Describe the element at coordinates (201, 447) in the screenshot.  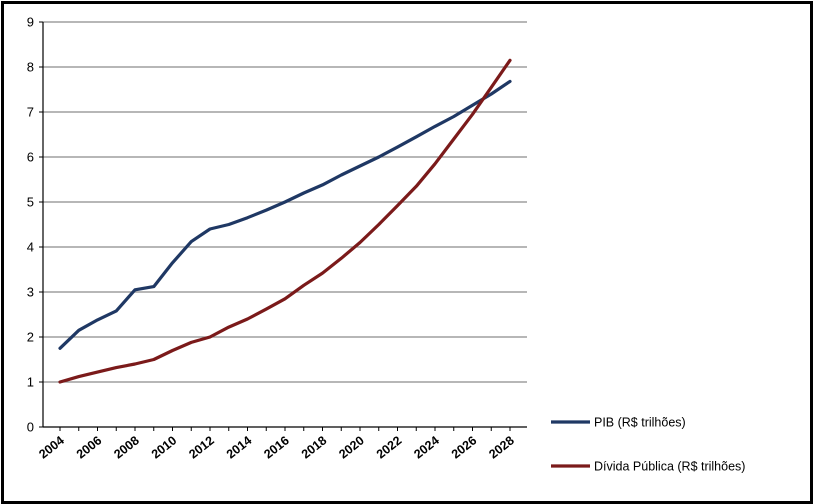
I see `x-tick-label: 2012` at that location.